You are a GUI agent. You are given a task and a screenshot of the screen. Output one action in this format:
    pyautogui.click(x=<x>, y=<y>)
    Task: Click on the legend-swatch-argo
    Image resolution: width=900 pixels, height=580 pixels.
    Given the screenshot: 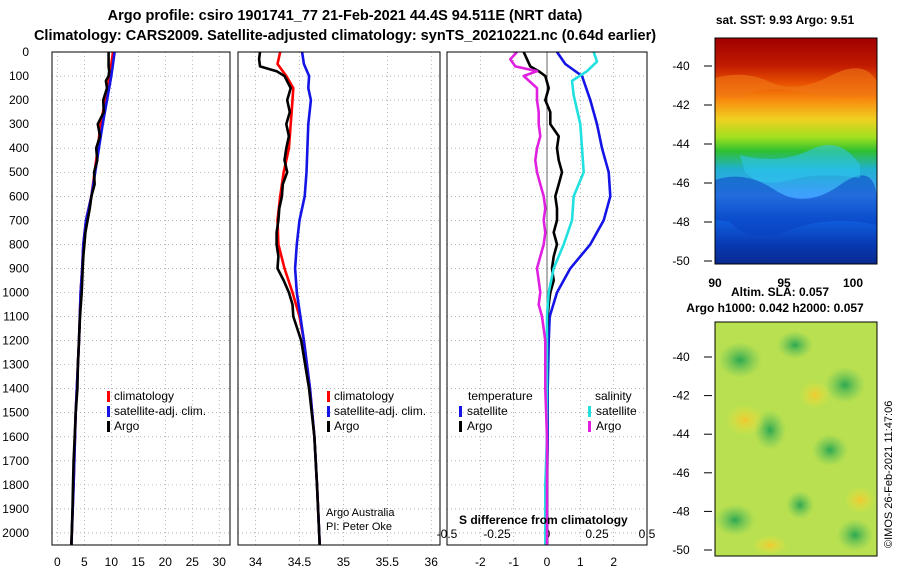 What is the action you would take?
    pyautogui.click(x=328, y=426)
    